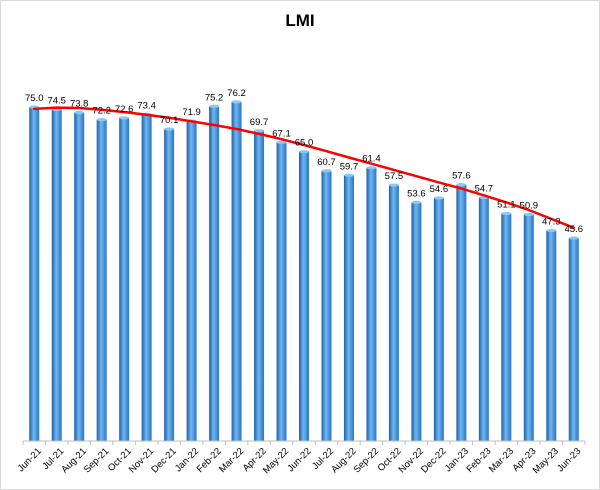 This screenshot has height=490, width=600. I want to click on data-label-Aug-22: 59.7, so click(349, 166).